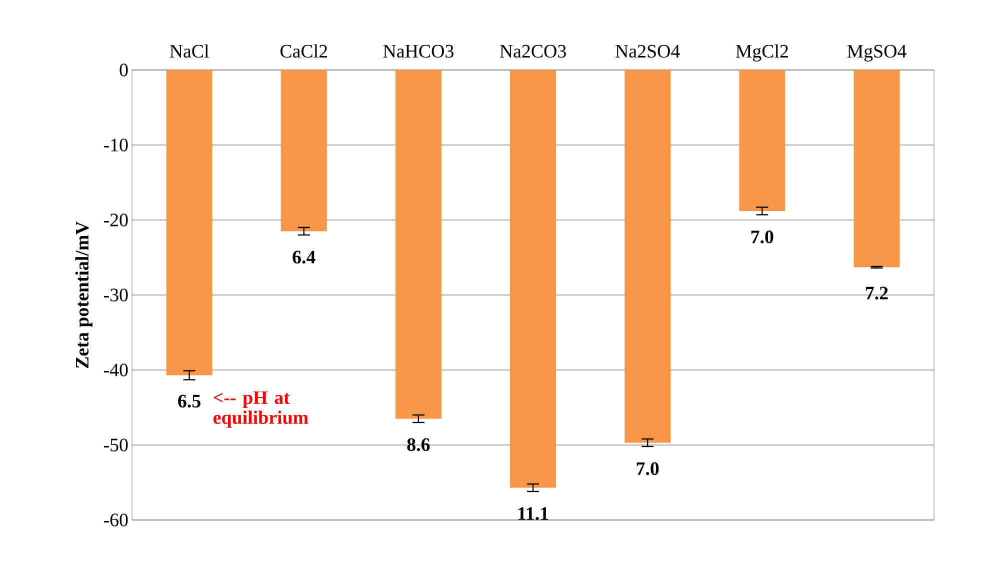 The image size is (982, 569). What do you see at coordinates (116, 445) in the screenshot?
I see `y-tick-label: -50` at bounding box center [116, 445].